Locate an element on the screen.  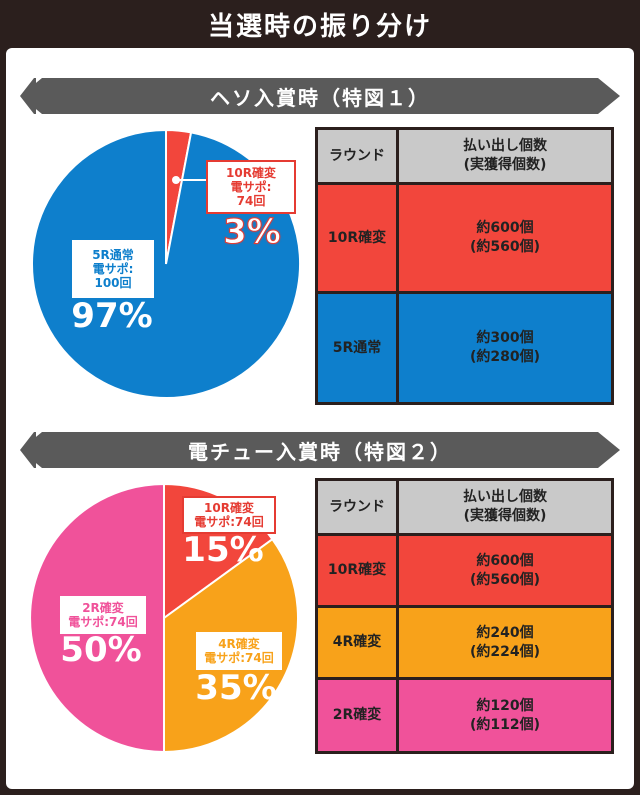
section2-title: 電チュー入賞時（特図２） is located at coordinates (320, 451).